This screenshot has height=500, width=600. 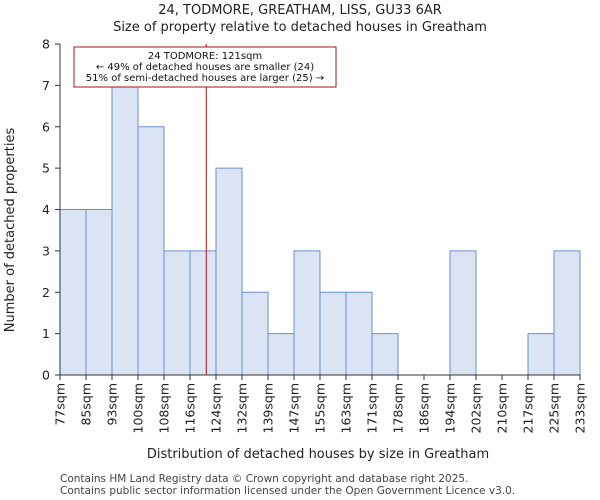 What do you see at coordinates (10, 230) in the screenshot?
I see `y-axis-label: Number of detached properties` at bounding box center [10, 230].